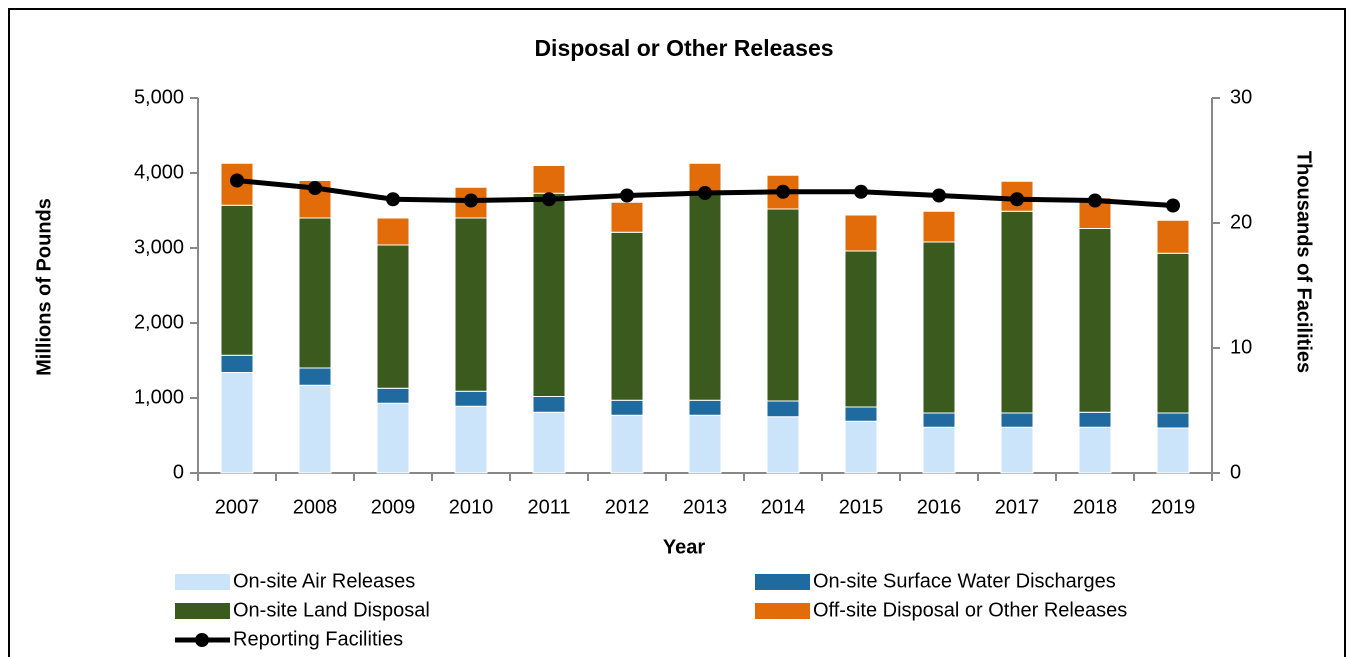 This screenshot has height=657, width=1347. Describe the element at coordinates (1095, 507) in the screenshot. I see `x-tick-label: 2018` at that location.